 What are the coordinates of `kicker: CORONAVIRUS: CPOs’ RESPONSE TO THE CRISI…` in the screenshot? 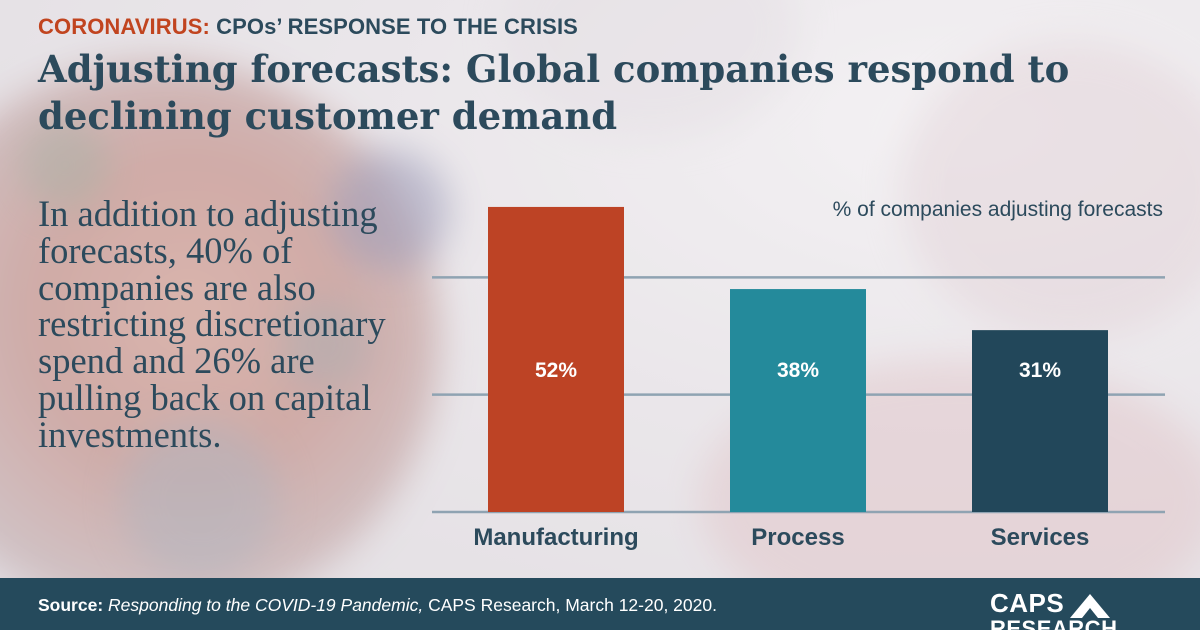 It's located at (308, 27).